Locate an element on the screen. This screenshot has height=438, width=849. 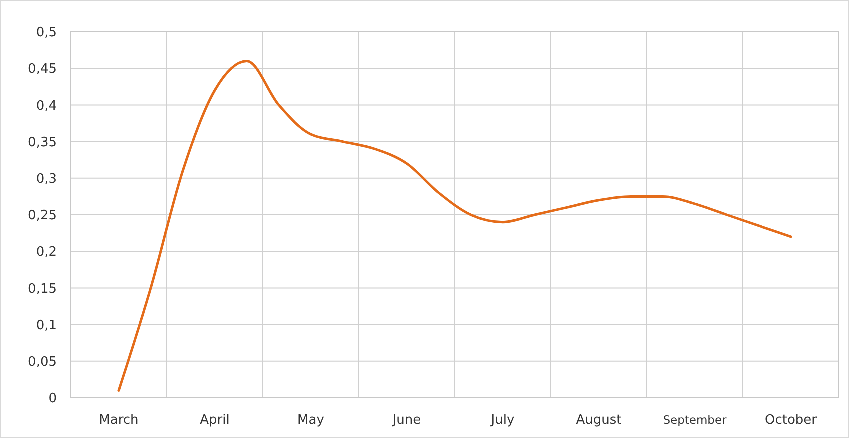
y-tick-label: 0,15 is located at coordinates (42, 289).